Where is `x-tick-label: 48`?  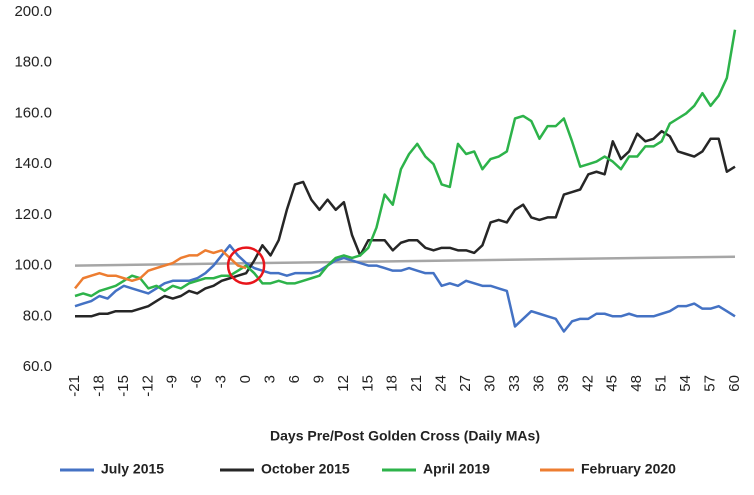 x-tick-label: 48 is located at coordinates (636, 383).